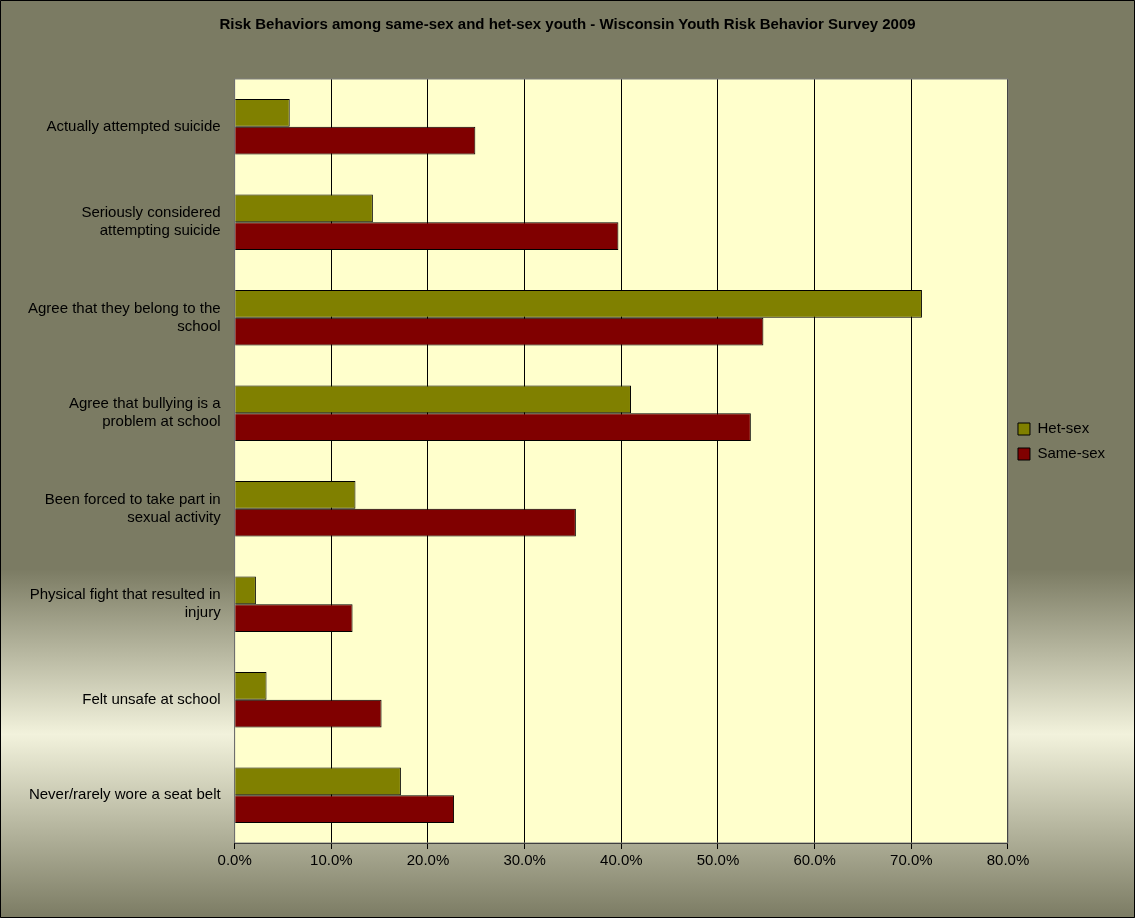 The width and height of the screenshot is (1135, 918). Describe the element at coordinates (133, 125) in the screenshot. I see `y-tick-label: Actually attempted suicide` at that location.